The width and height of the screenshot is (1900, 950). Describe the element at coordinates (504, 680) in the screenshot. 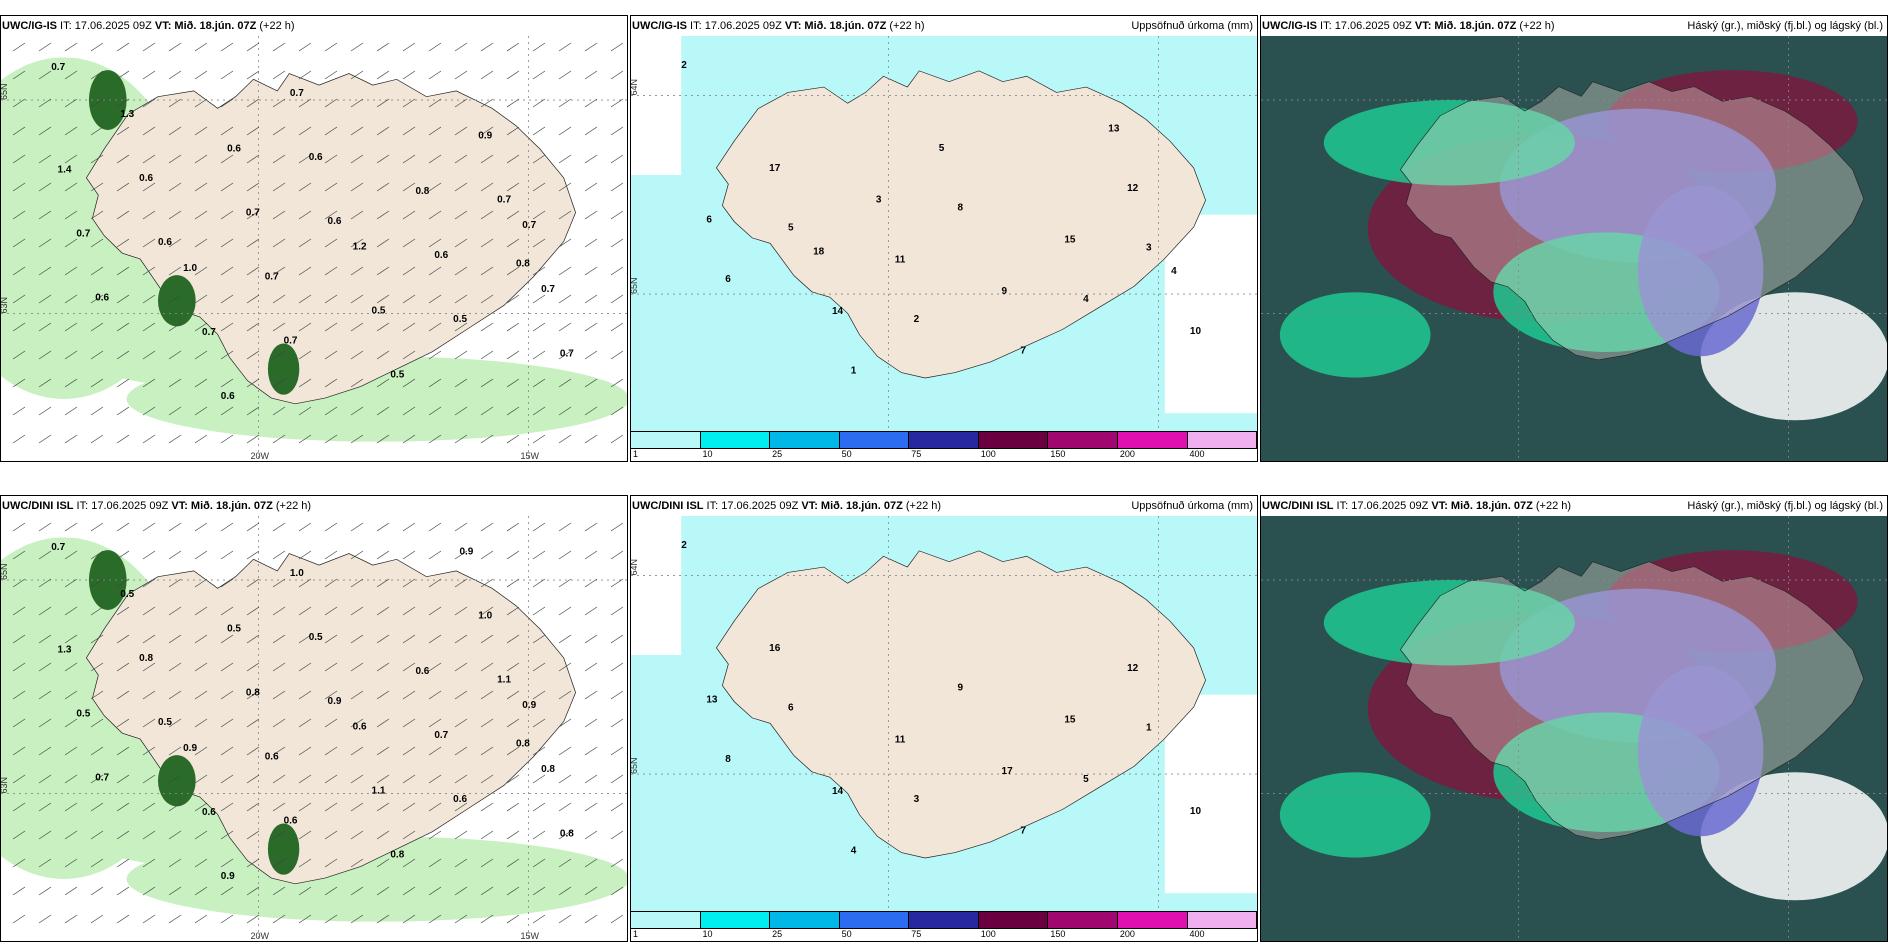

I see `value-label: 1.1` at that location.